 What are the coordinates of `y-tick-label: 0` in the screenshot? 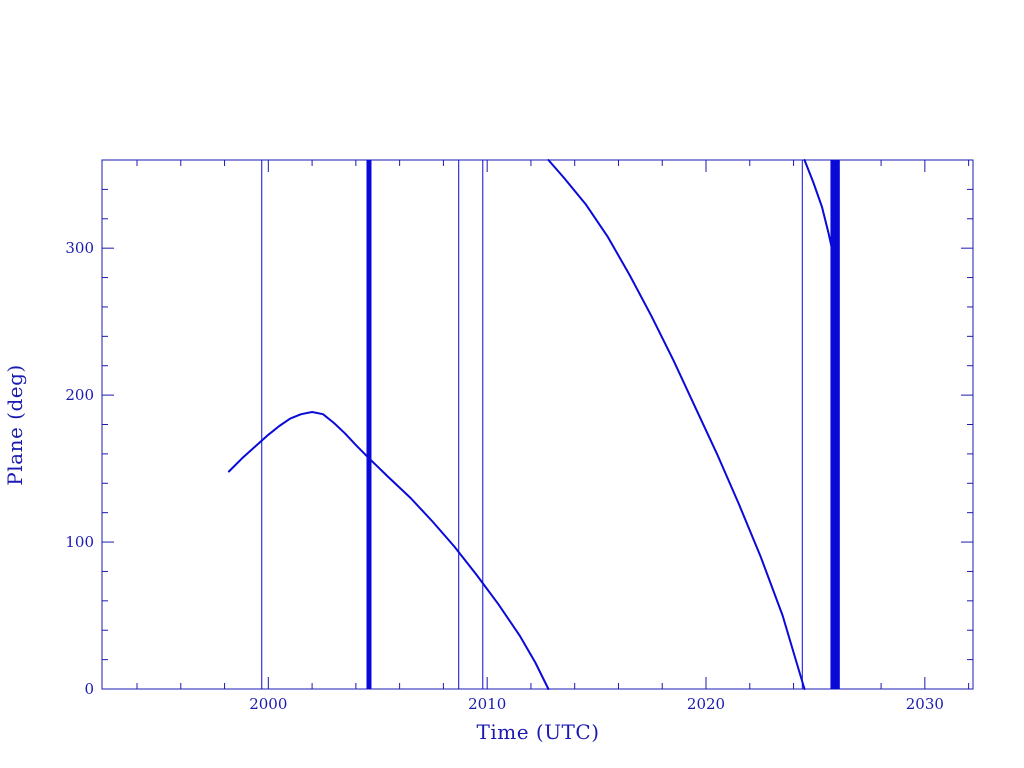 It's located at (89, 689).